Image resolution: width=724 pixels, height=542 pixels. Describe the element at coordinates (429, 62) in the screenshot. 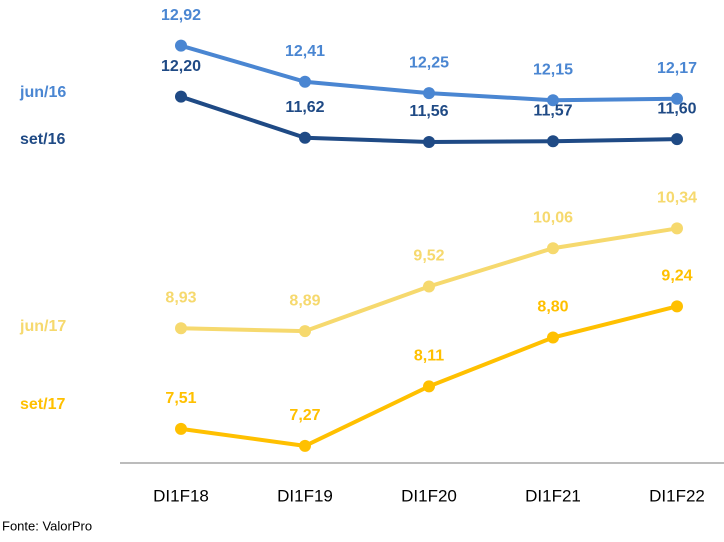

I see `data-label: 12,25` at that location.